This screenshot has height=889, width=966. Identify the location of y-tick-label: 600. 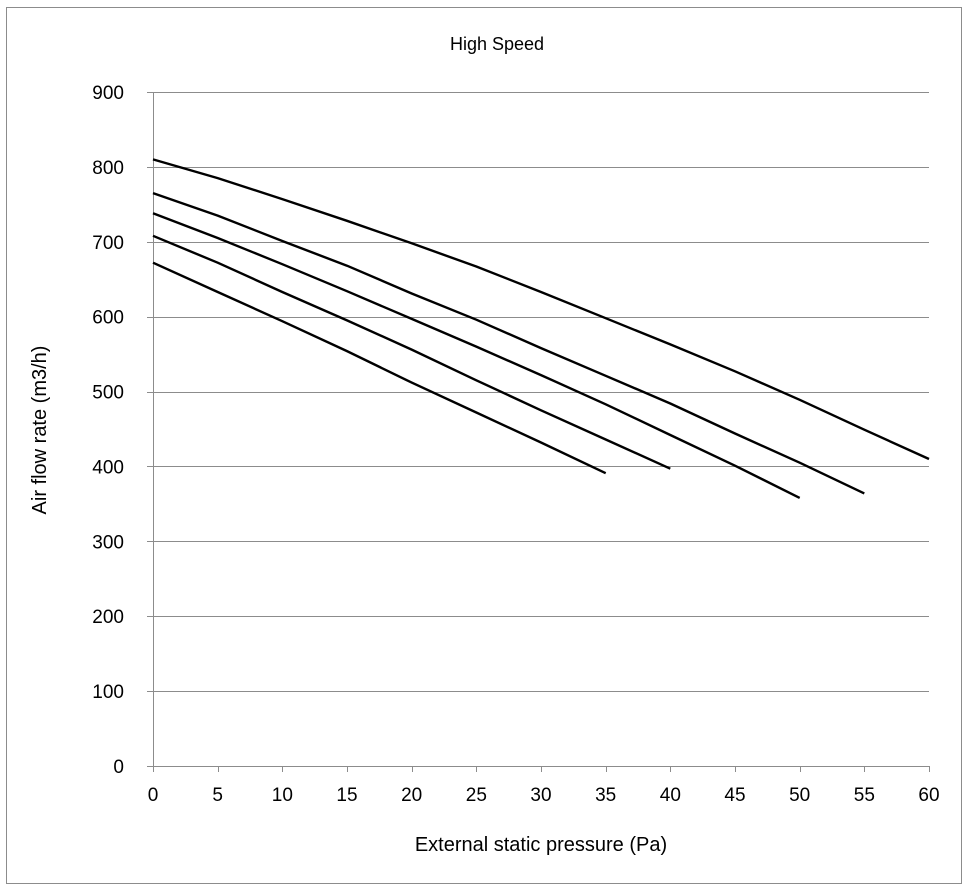
(108, 318).